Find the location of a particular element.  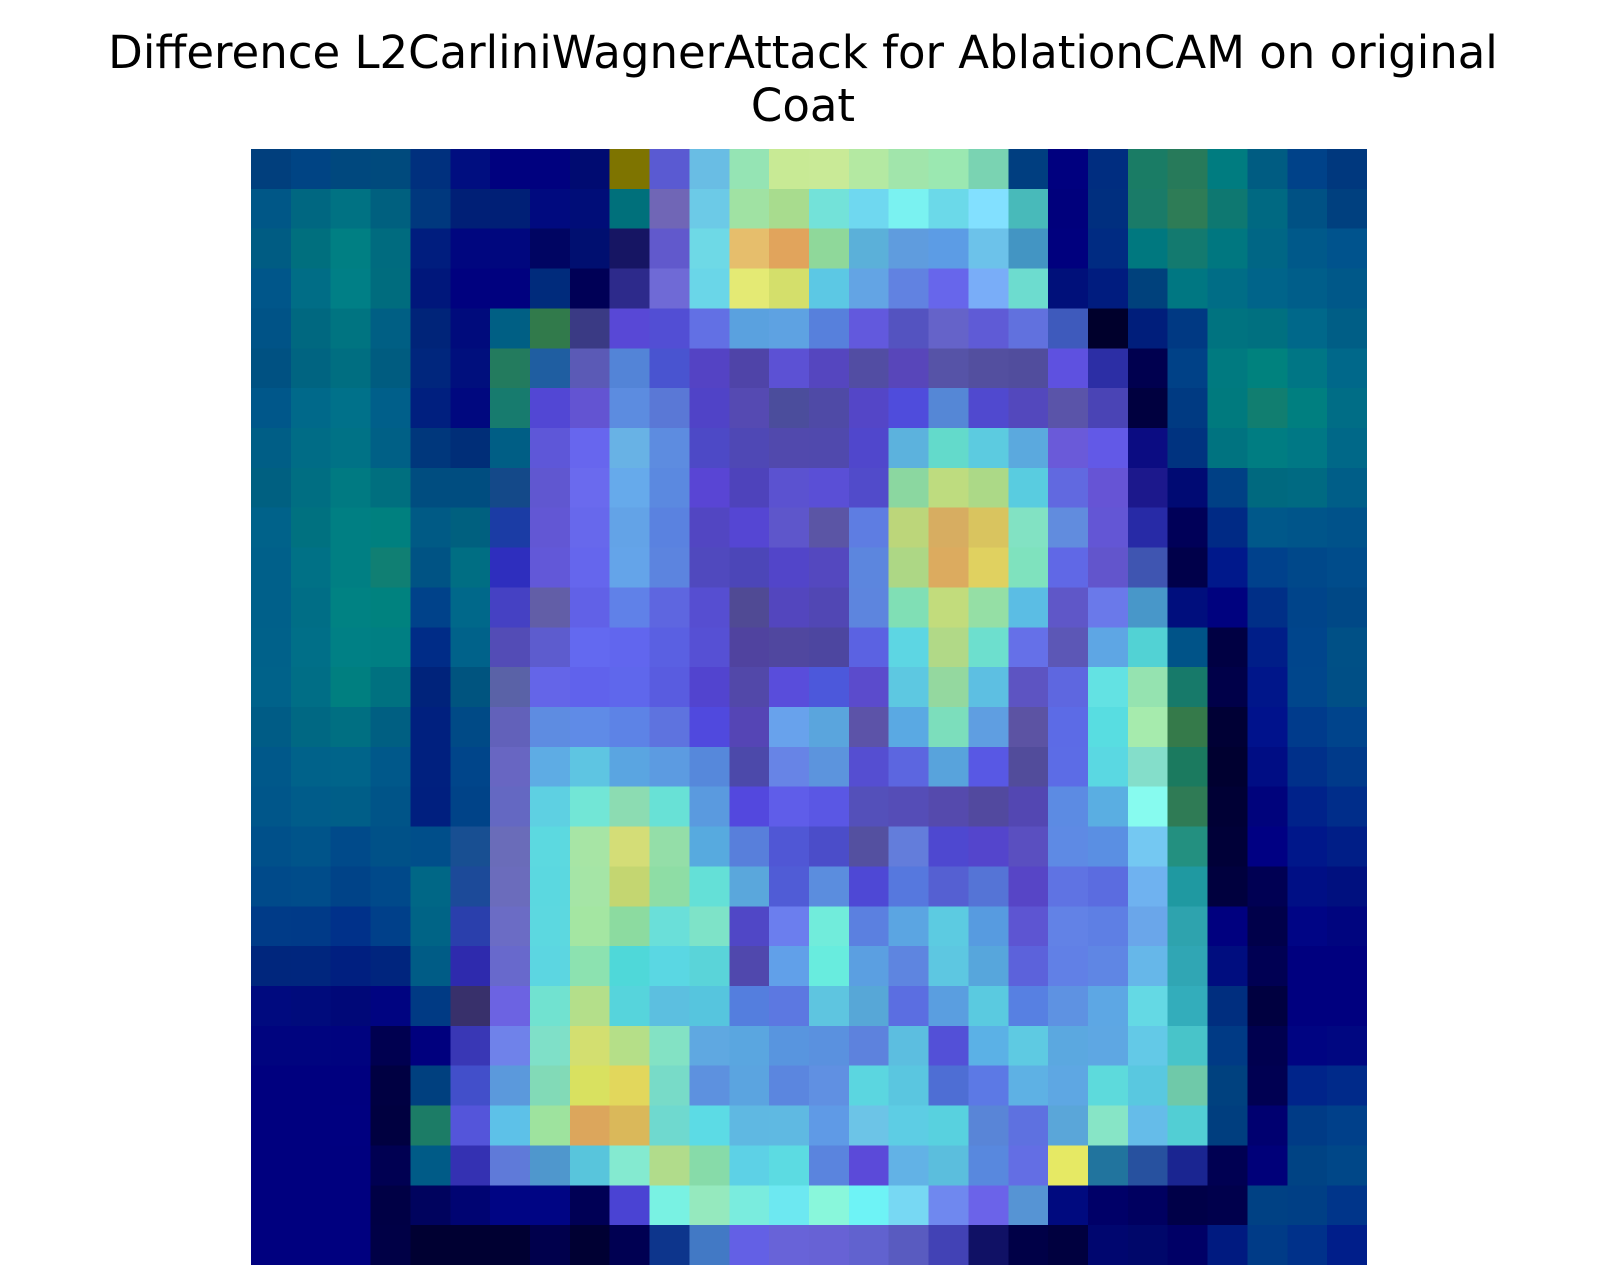

heatmap-cell-r11-c24 is located at coordinates (1228, 607).